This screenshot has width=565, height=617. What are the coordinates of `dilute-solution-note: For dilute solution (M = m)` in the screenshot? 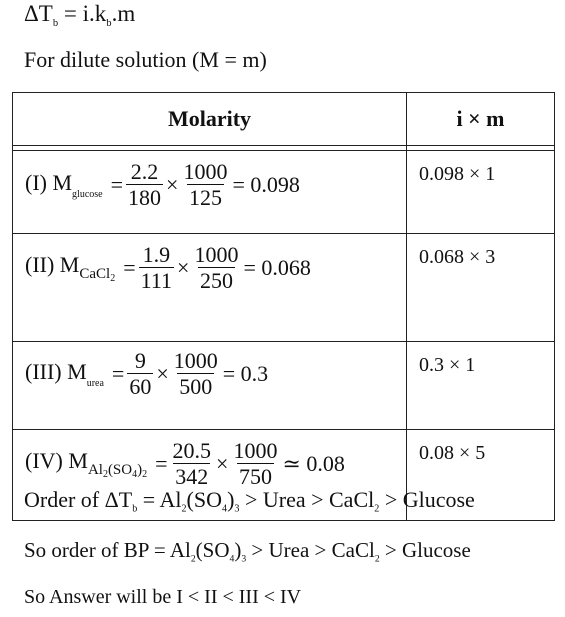 It's located at (145, 59).